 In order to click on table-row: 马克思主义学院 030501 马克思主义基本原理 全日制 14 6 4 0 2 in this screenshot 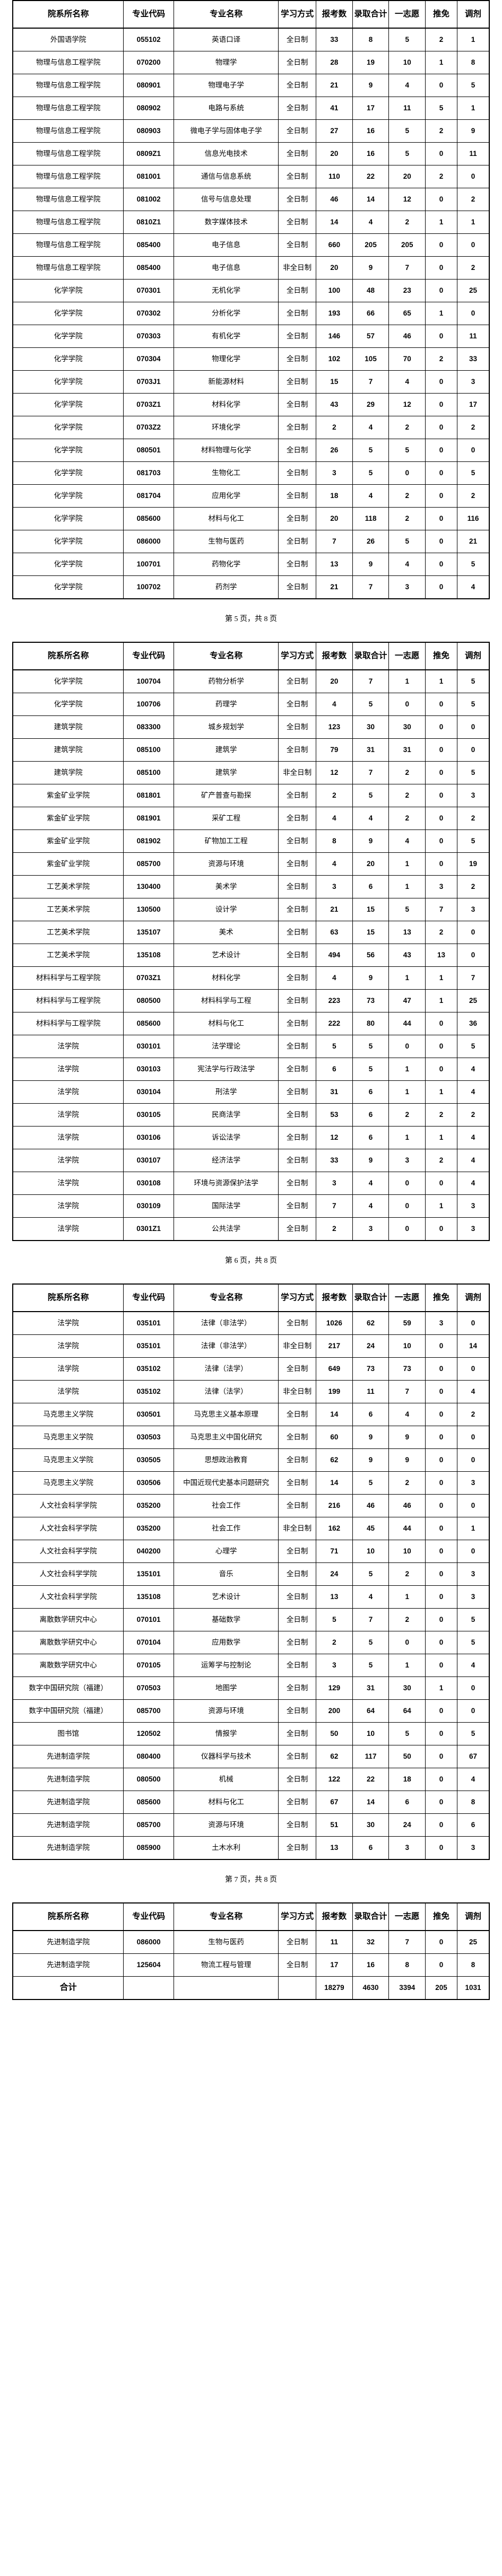, I will do `click(251, 1414)`.